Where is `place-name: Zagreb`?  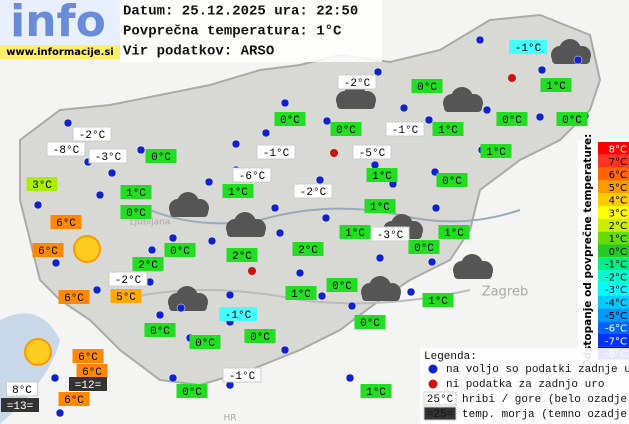 place-name: Zagreb is located at coordinates (505, 292).